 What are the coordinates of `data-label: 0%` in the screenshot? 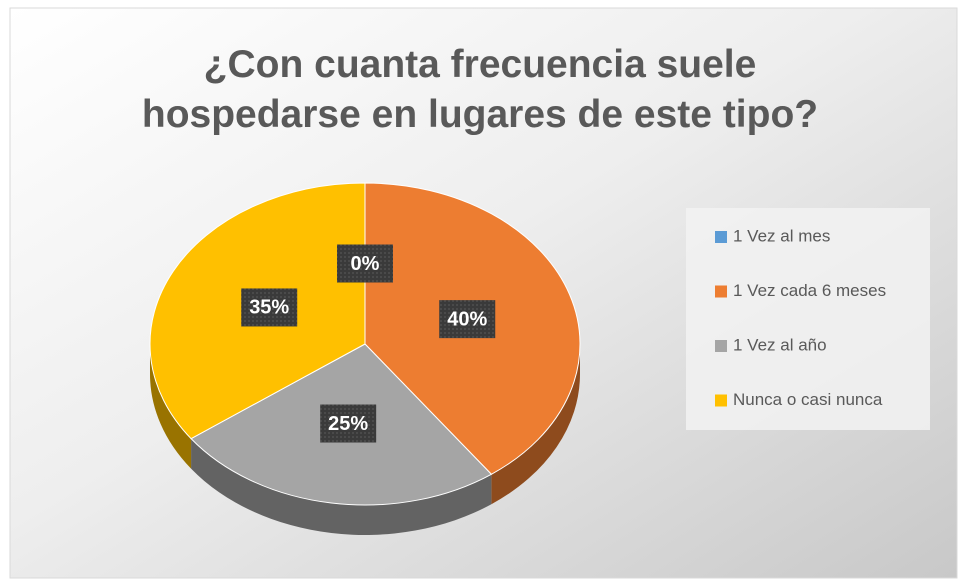 It's located at (365, 264).